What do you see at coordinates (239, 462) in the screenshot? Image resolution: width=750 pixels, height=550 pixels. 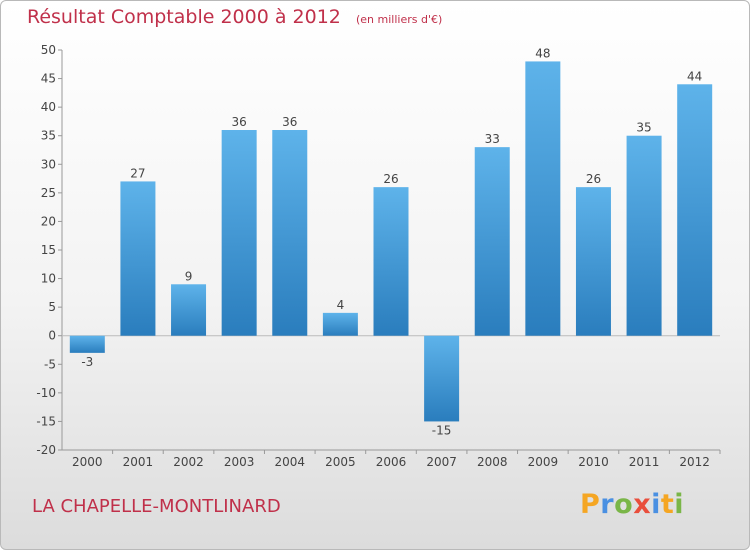 I see `x-tick-label: 2003` at bounding box center [239, 462].